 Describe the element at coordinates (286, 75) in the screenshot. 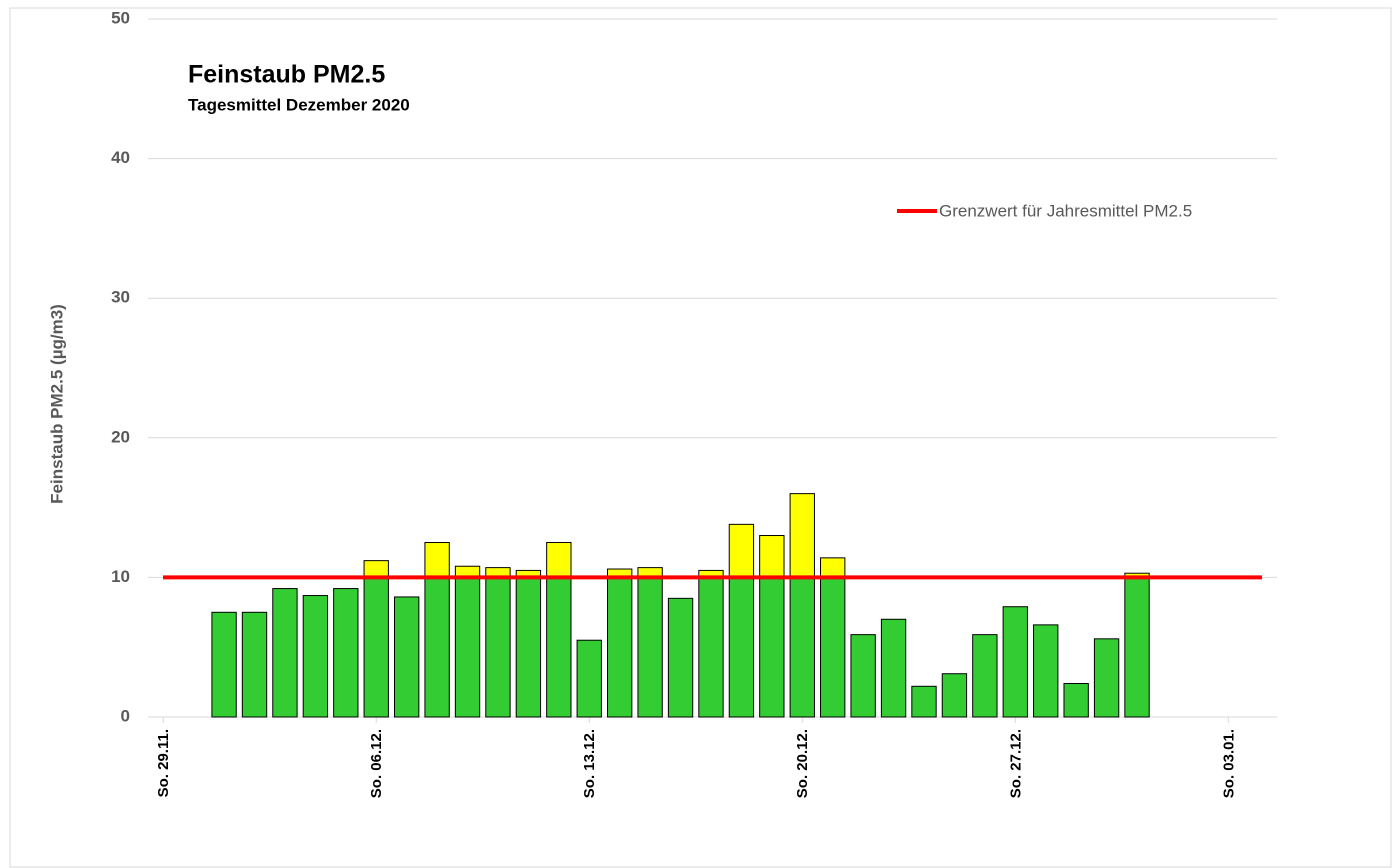

I see `chart-title: Feinstaub PM2.5` at that location.